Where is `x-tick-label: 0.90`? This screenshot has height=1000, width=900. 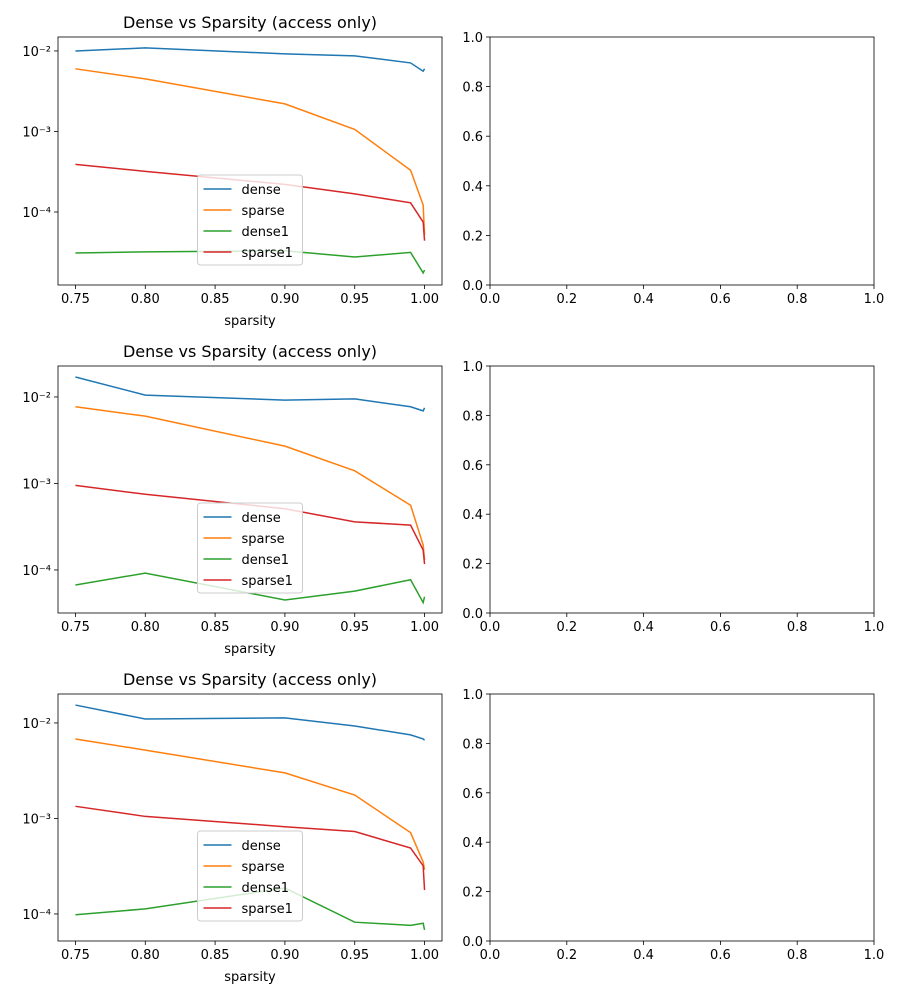
x-tick-label: 0.90 is located at coordinates (284, 299).